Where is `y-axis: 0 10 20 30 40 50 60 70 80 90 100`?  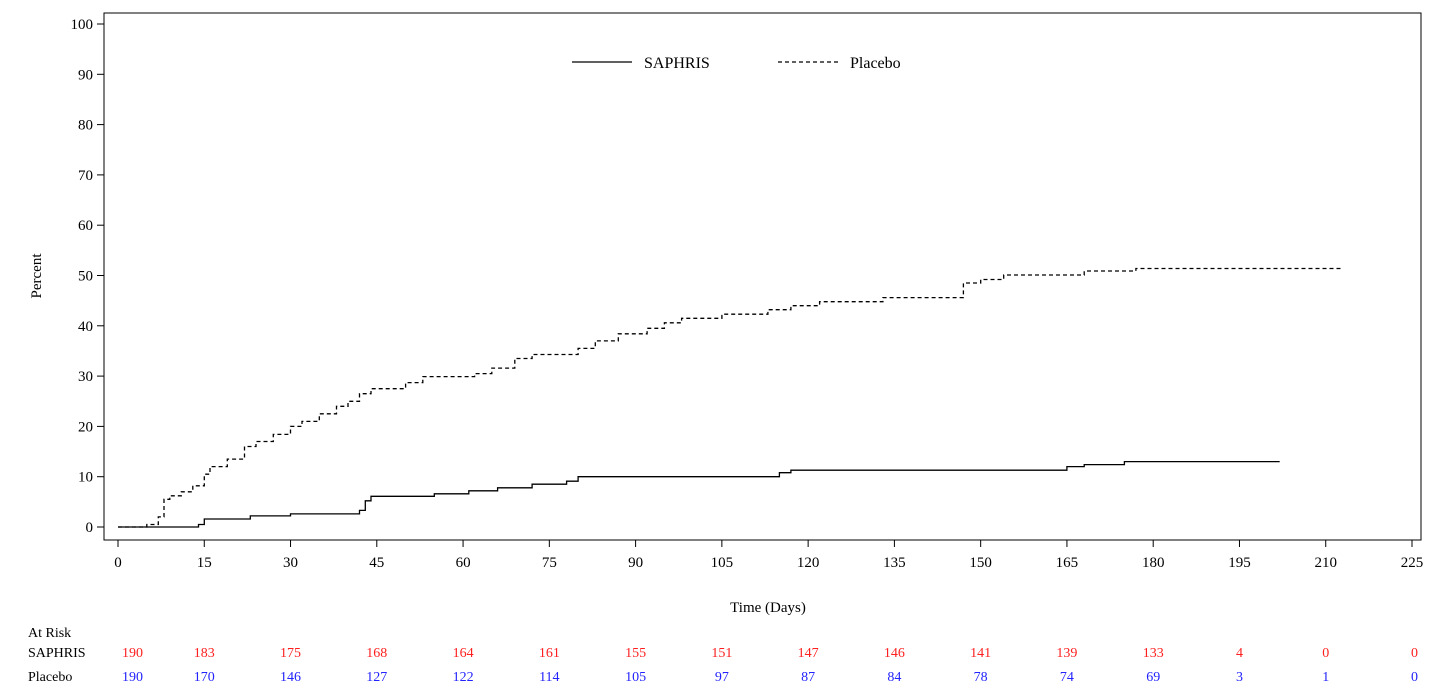 y-axis: 0 10 20 30 40 50 60 70 80 90 100 is located at coordinates (87, 276).